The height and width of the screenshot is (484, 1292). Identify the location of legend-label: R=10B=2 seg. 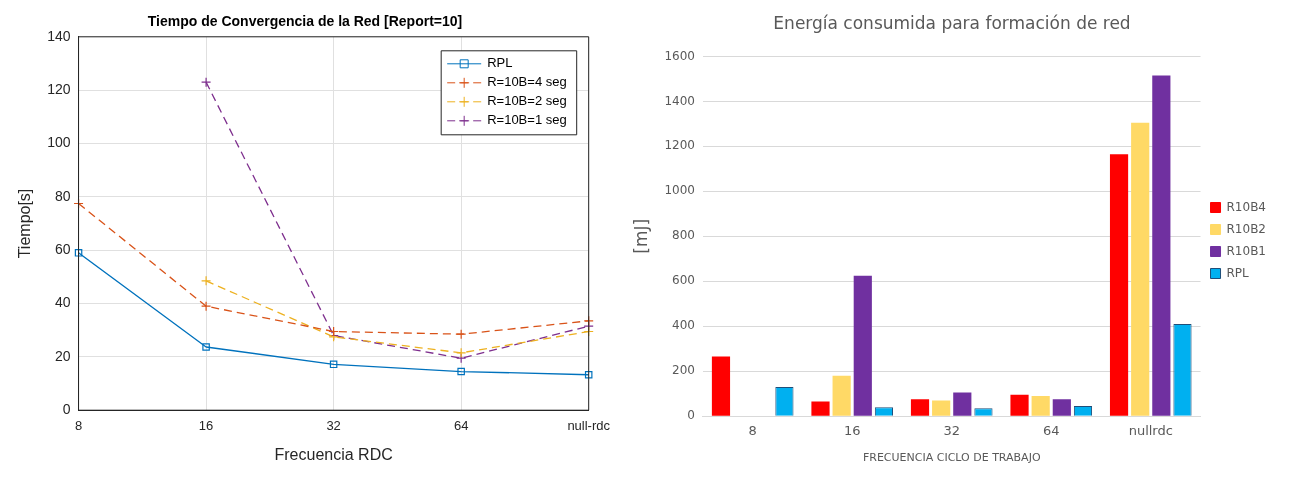
(527, 101).